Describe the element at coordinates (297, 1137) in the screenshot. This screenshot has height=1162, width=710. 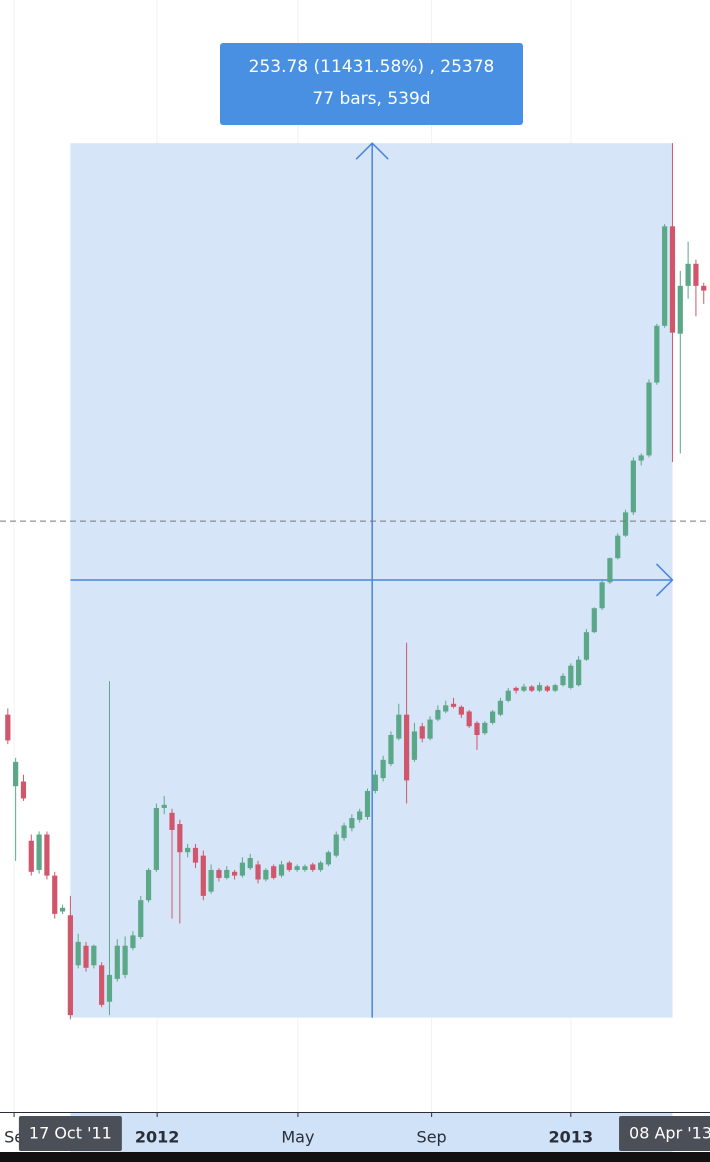
I see `x-tick-label: May` at that location.